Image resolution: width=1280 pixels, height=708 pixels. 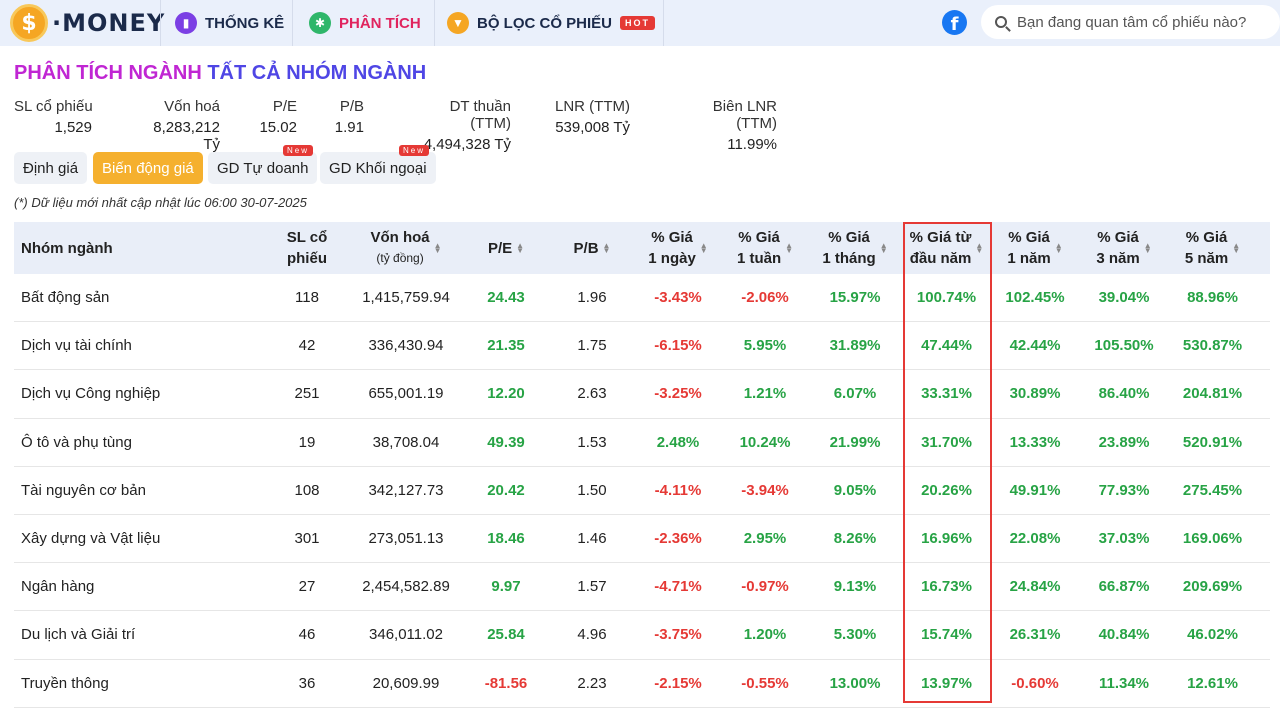 What do you see at coordinates (1124, 635) in the screenshot?
I see `table-cell: 40.84%` at bounding box center [1124, 635].